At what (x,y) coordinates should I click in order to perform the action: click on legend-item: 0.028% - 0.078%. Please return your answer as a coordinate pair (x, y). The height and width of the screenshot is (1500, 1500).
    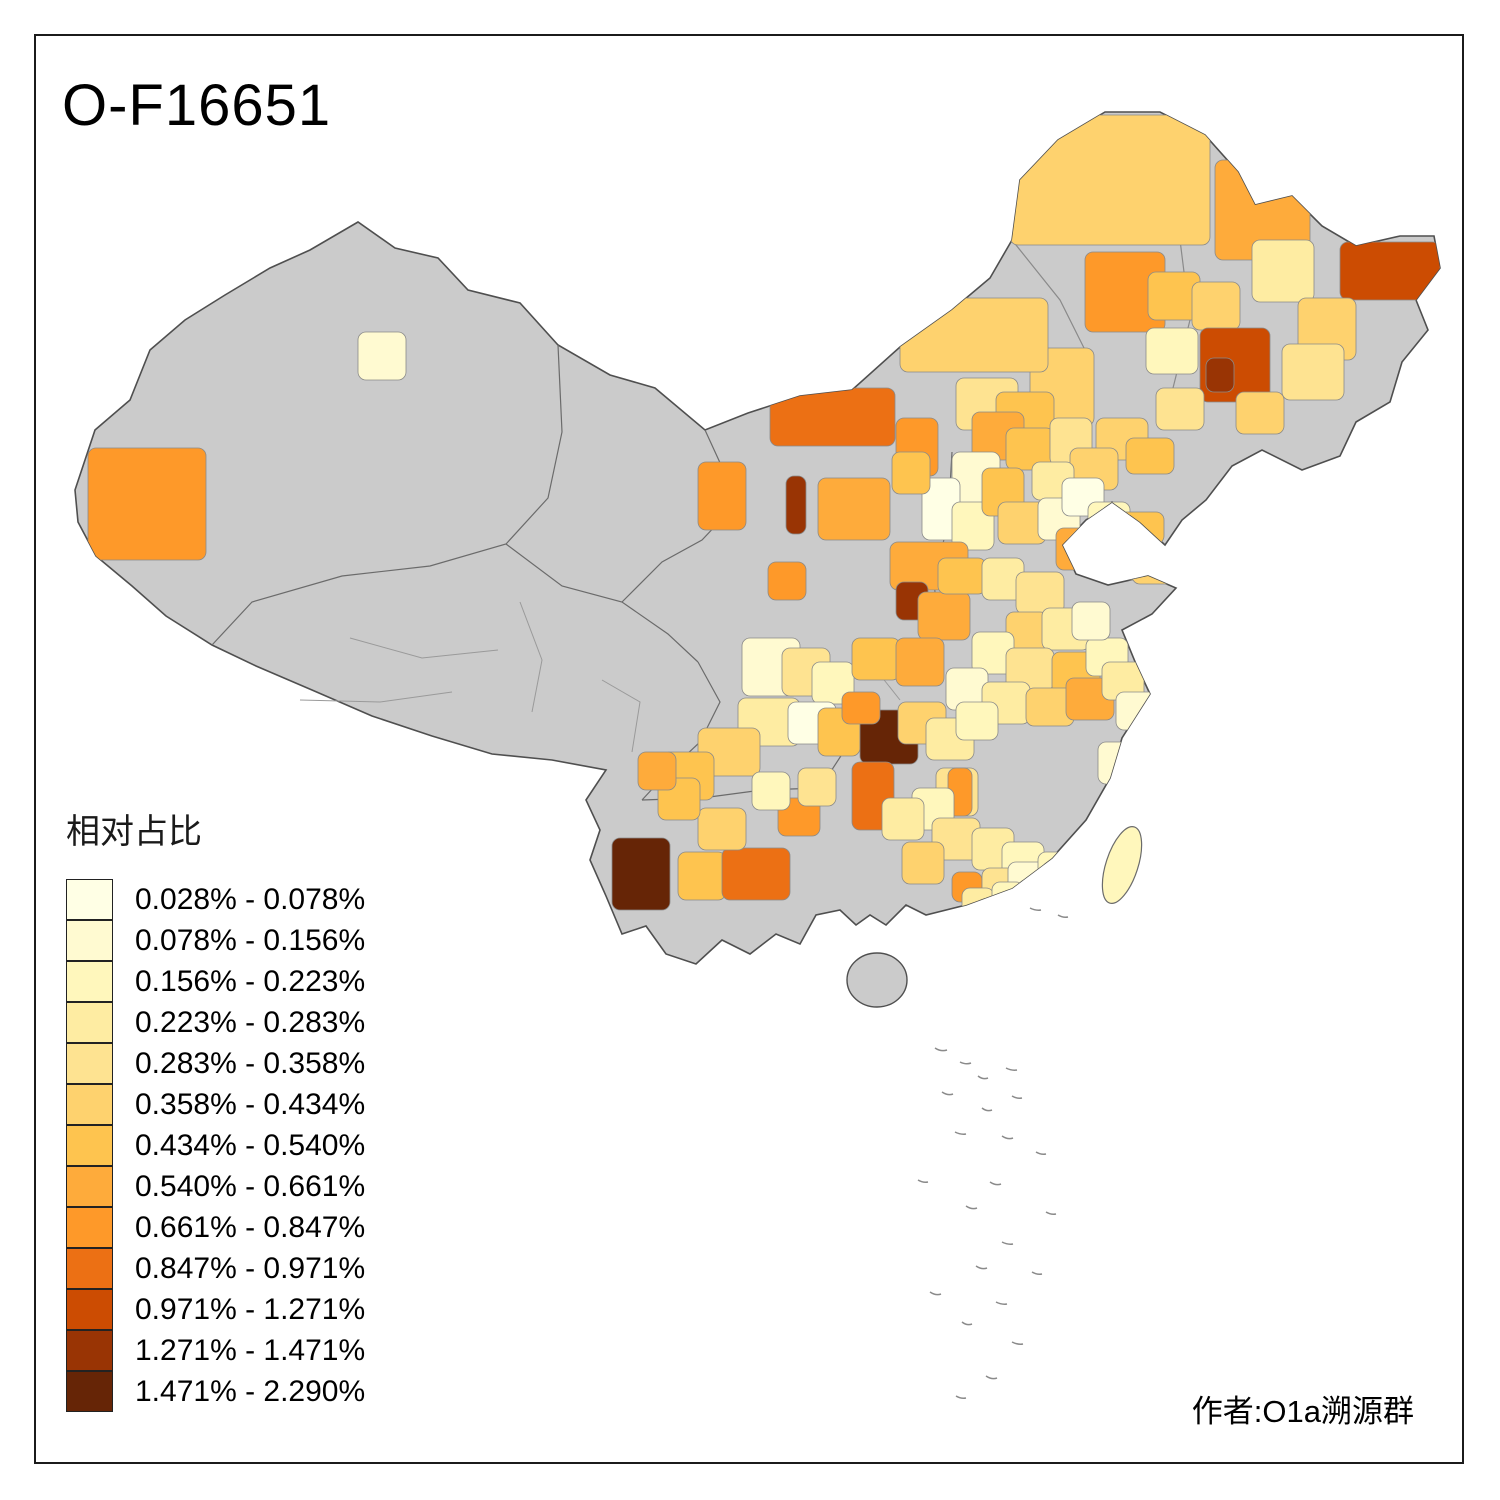
    Looking at the image, I should click on (306, 899).